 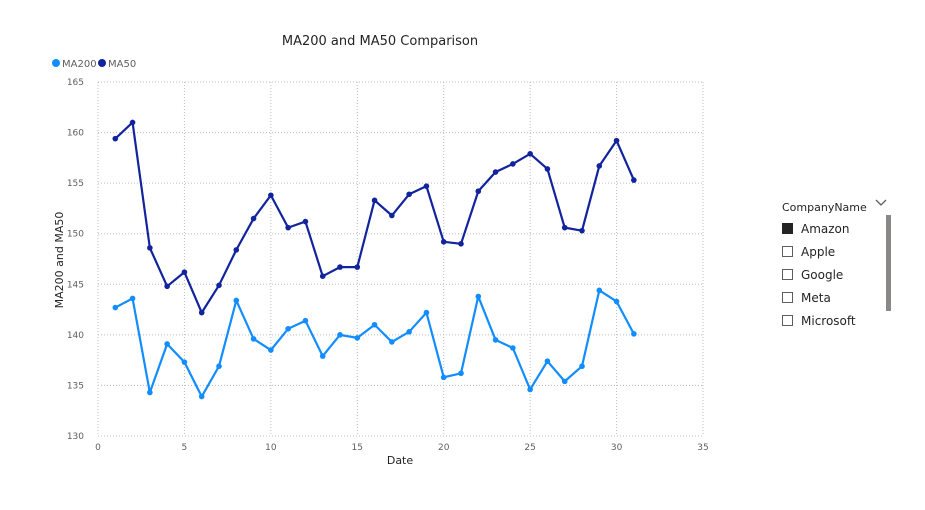 What do you see at coordinates (75, 260) in the screenshot?
I see `y-axis-ticks: 130 135 140 145 150 155 160 165` at bounding box center [75, 260].